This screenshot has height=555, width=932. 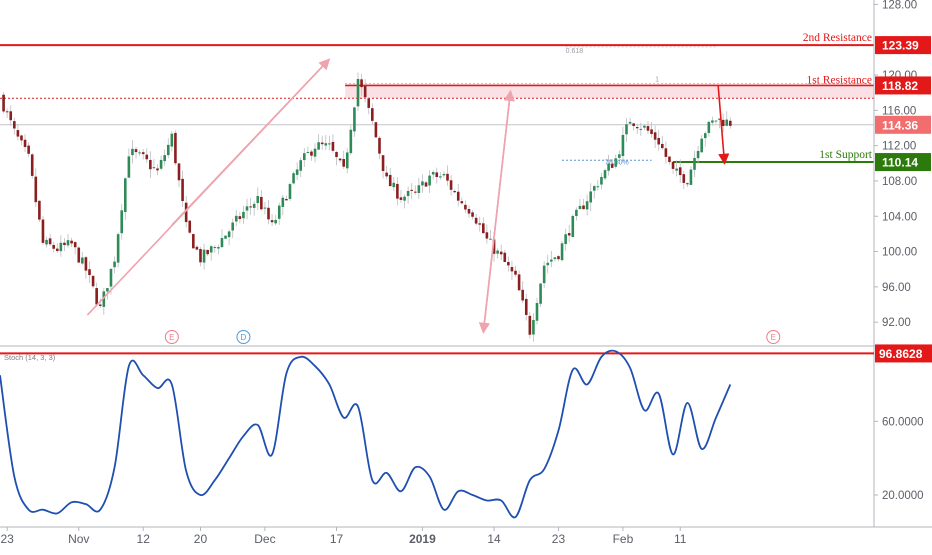 What do you see at coordinates (896, 288) in the screenshot?
I see `price-tick-label: 96.00` at bounding box center [896, 288].